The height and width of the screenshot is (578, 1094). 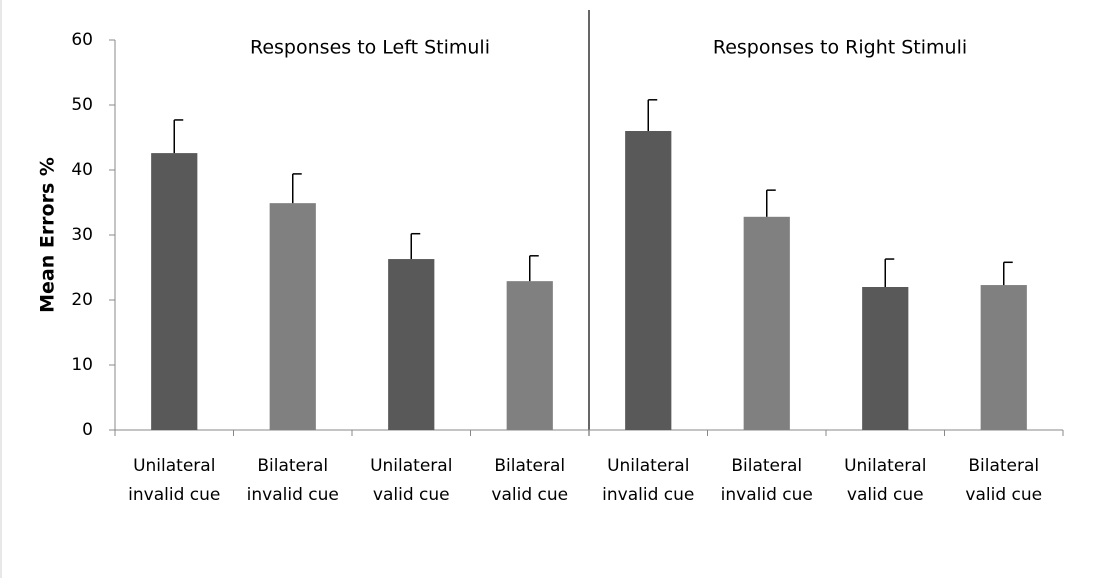 I want to click on y-tick-label: 60, so click(x=82, y=40).